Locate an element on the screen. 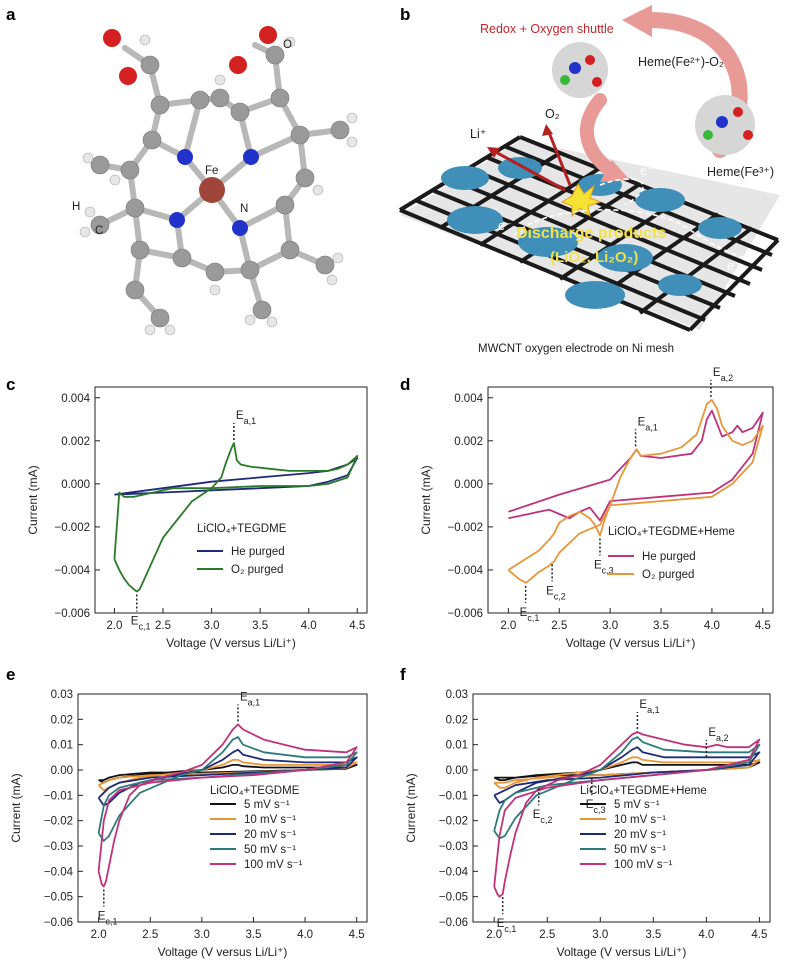  y-tick-label: −0.006 is located at coordinates (73, 614).